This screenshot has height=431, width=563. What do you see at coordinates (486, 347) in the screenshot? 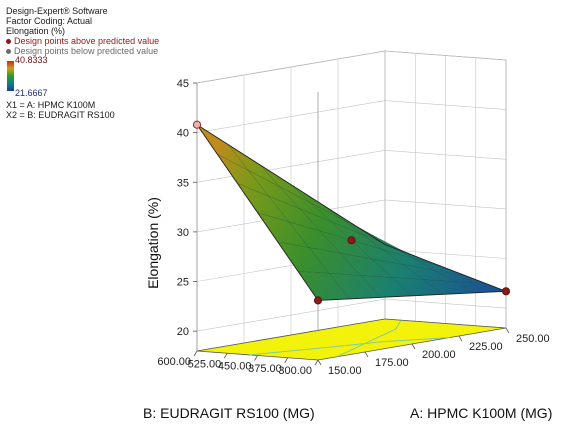
I see `x-tick-label: 225.00` at bounding box center [486, 347].